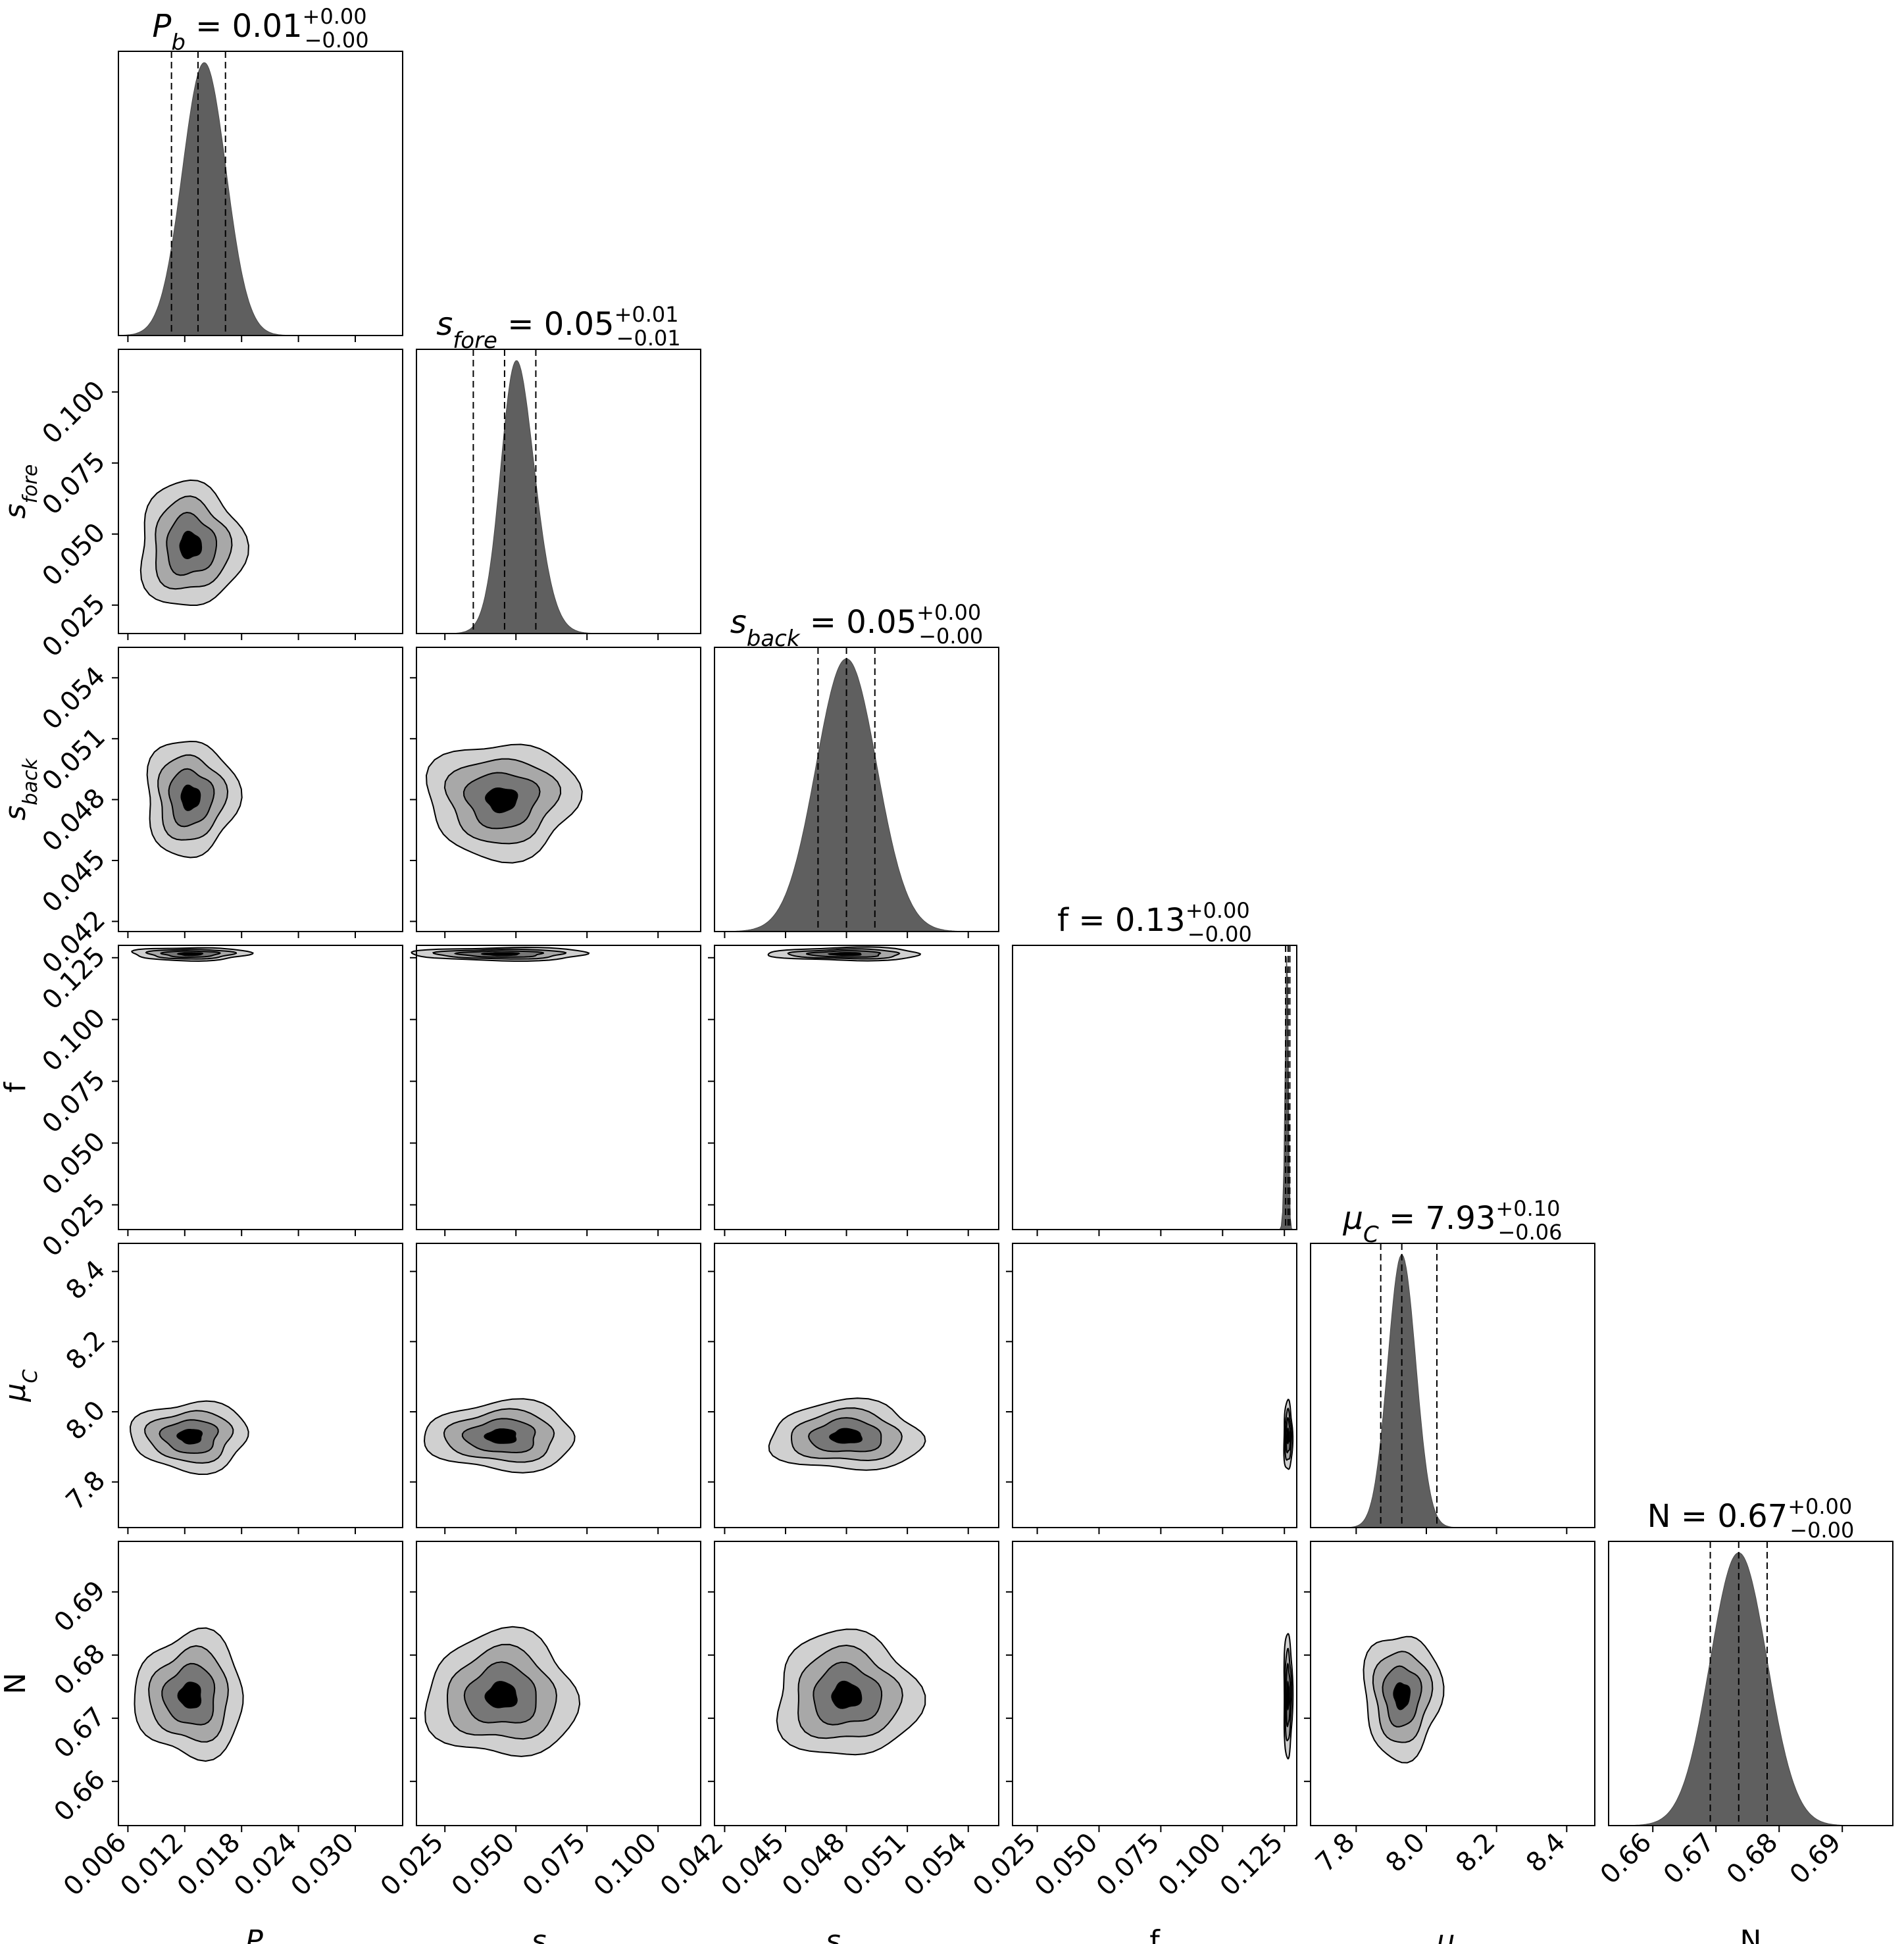 The image size is (1904, 1944). I want to click on panel-title-f: f = 0.13+0.00 −0.00, so click(1154, 922).